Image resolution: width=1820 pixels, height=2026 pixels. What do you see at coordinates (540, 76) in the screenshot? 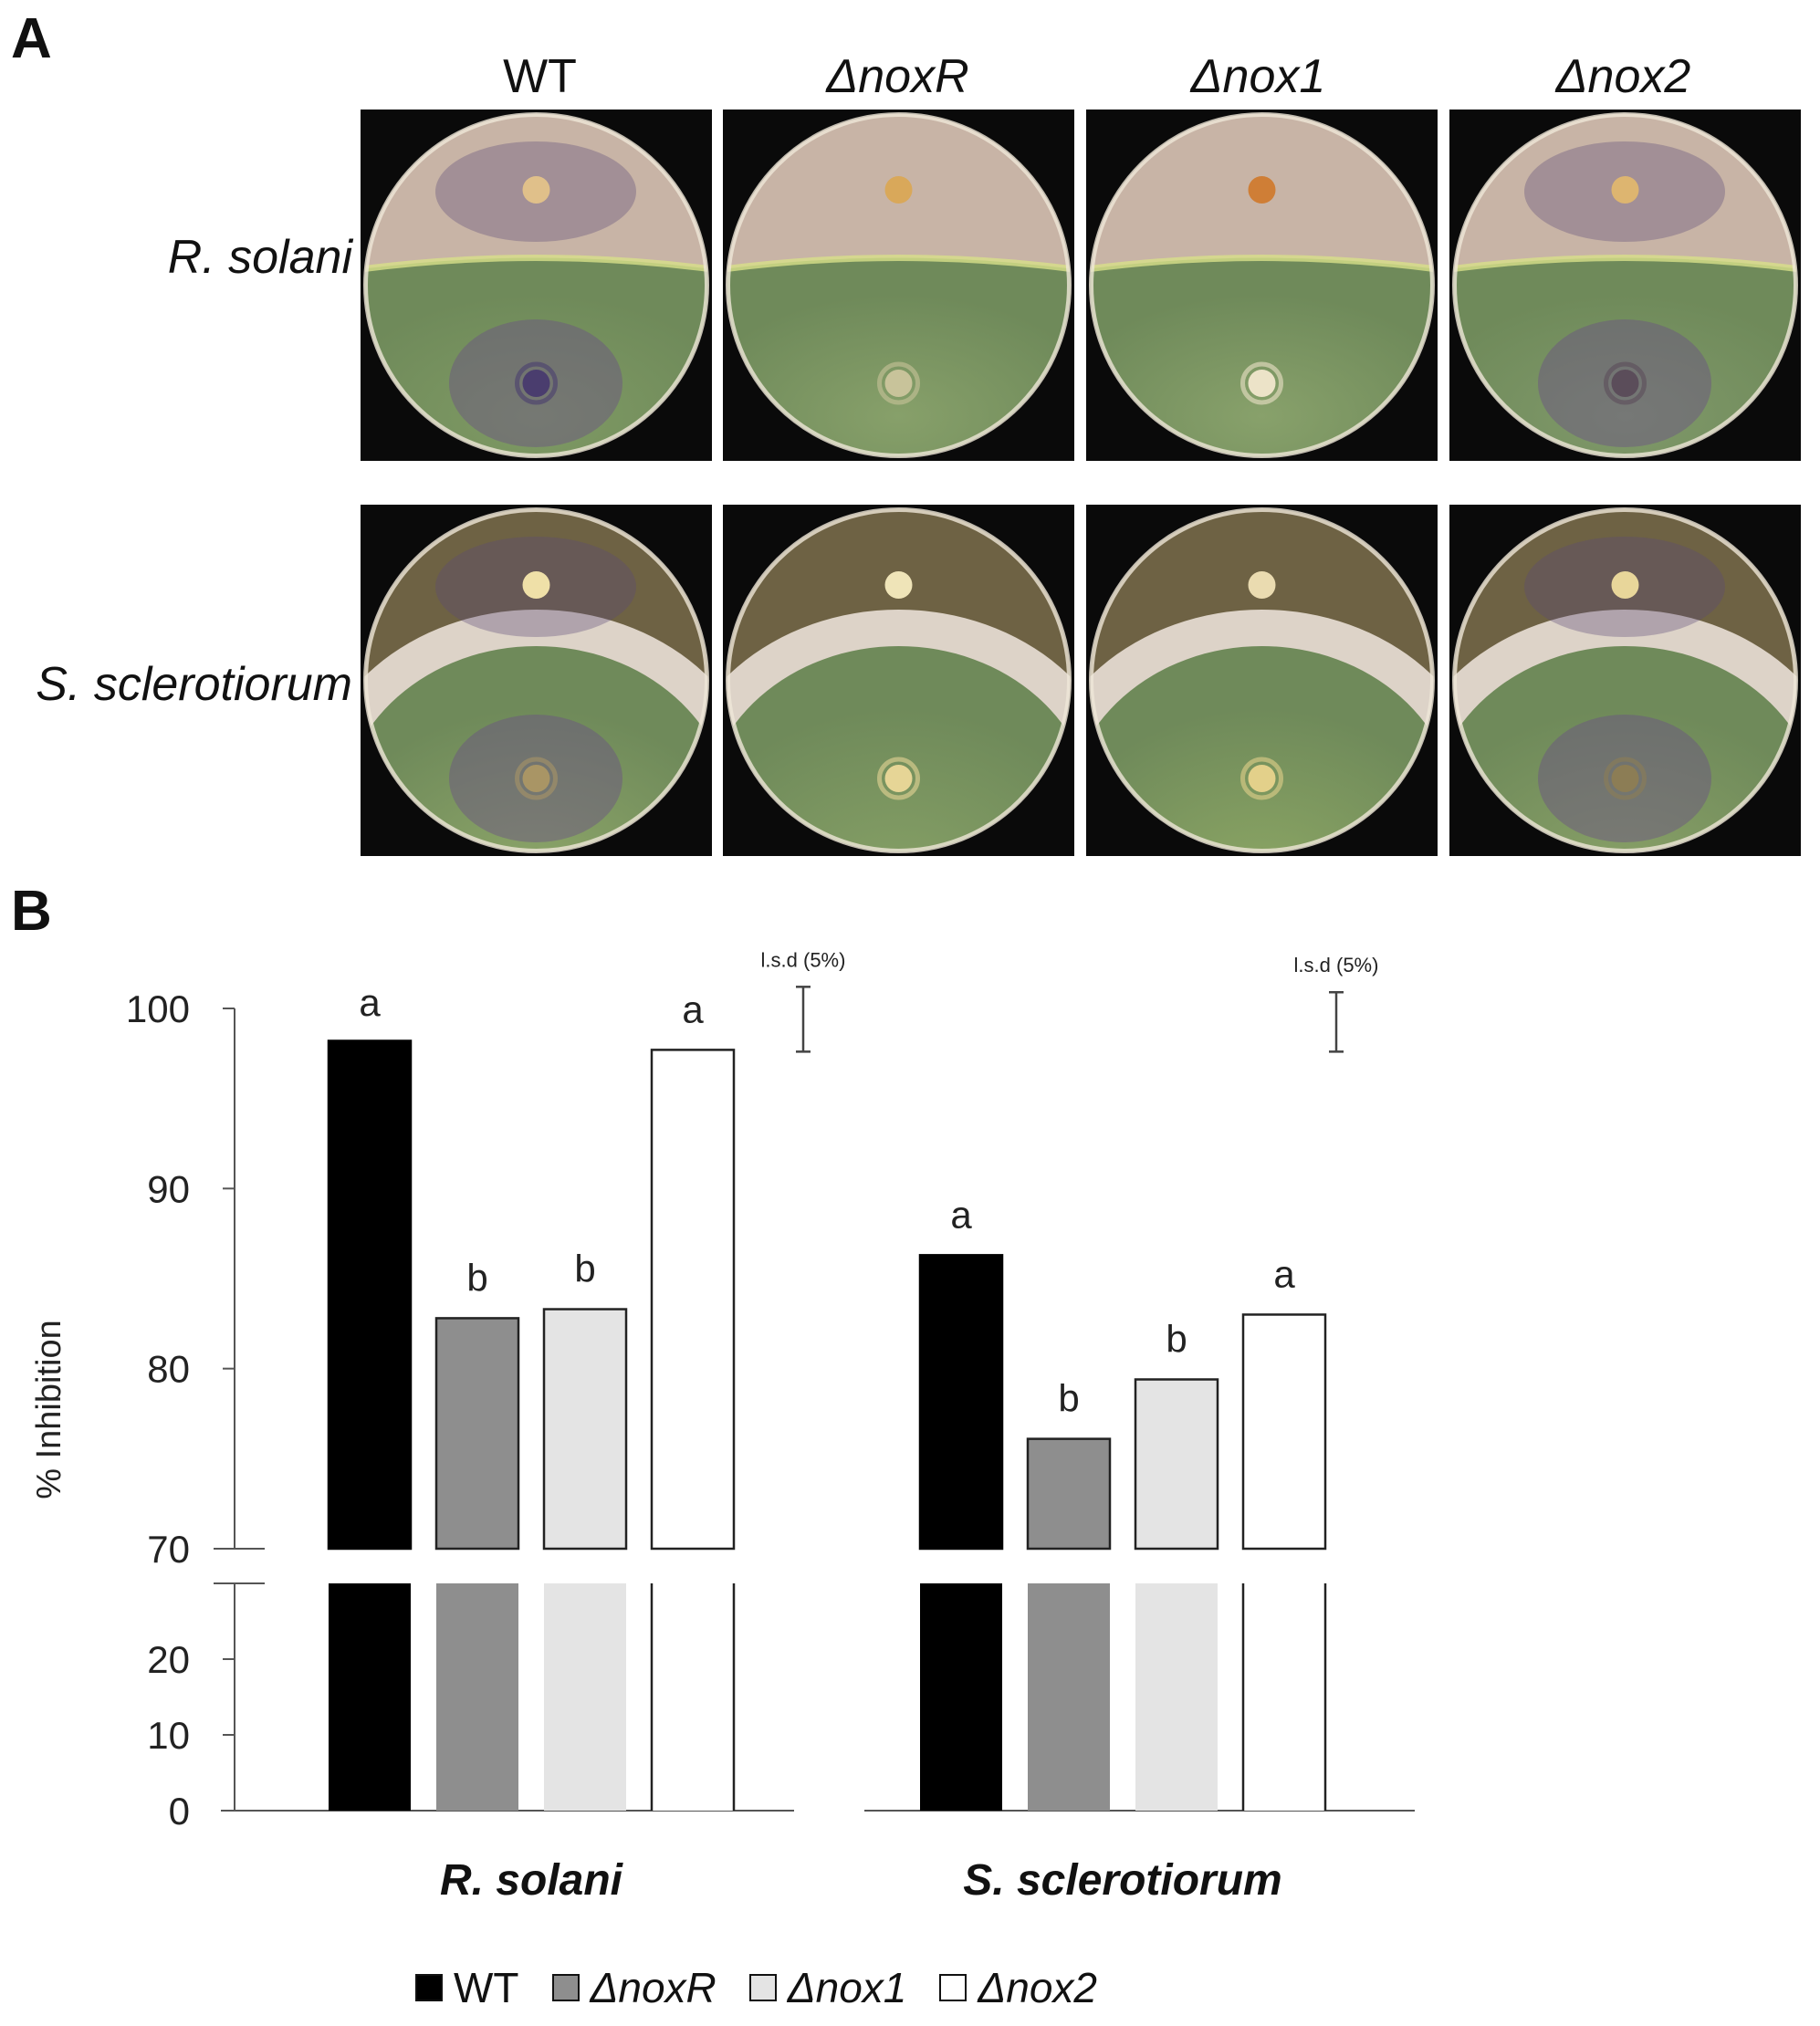
I see `column-header-wt: WT` at bounding box center [540, 76].